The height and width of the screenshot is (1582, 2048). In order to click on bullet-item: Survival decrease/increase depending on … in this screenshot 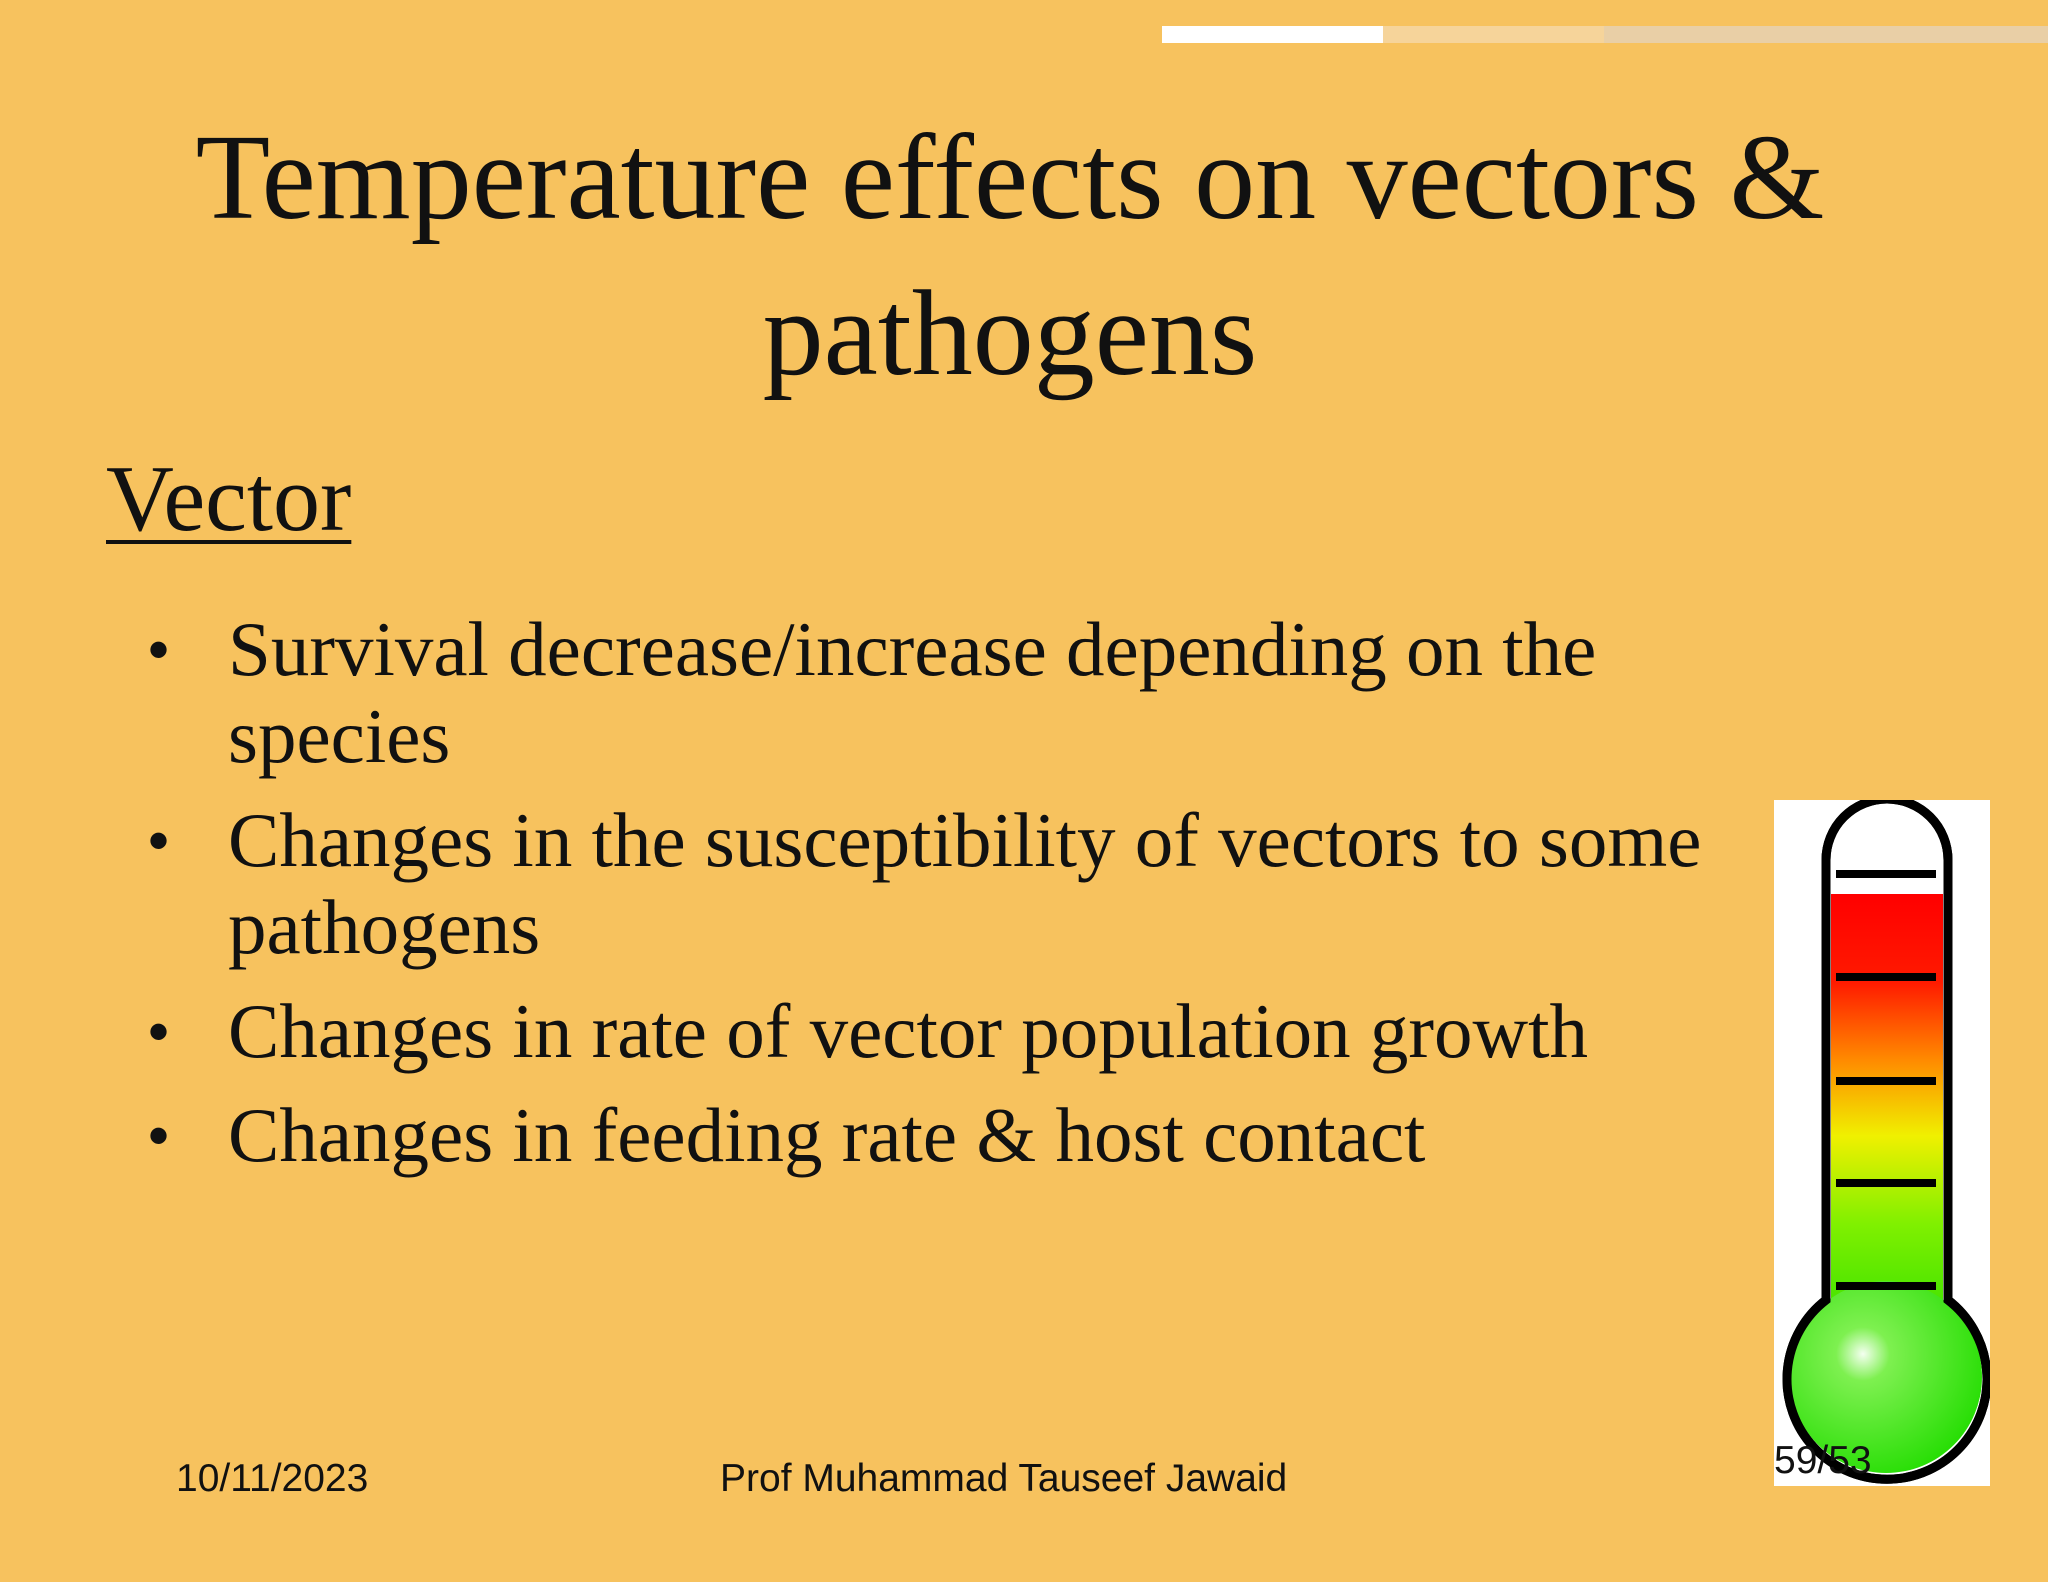, I will do `click(928, 693)`.